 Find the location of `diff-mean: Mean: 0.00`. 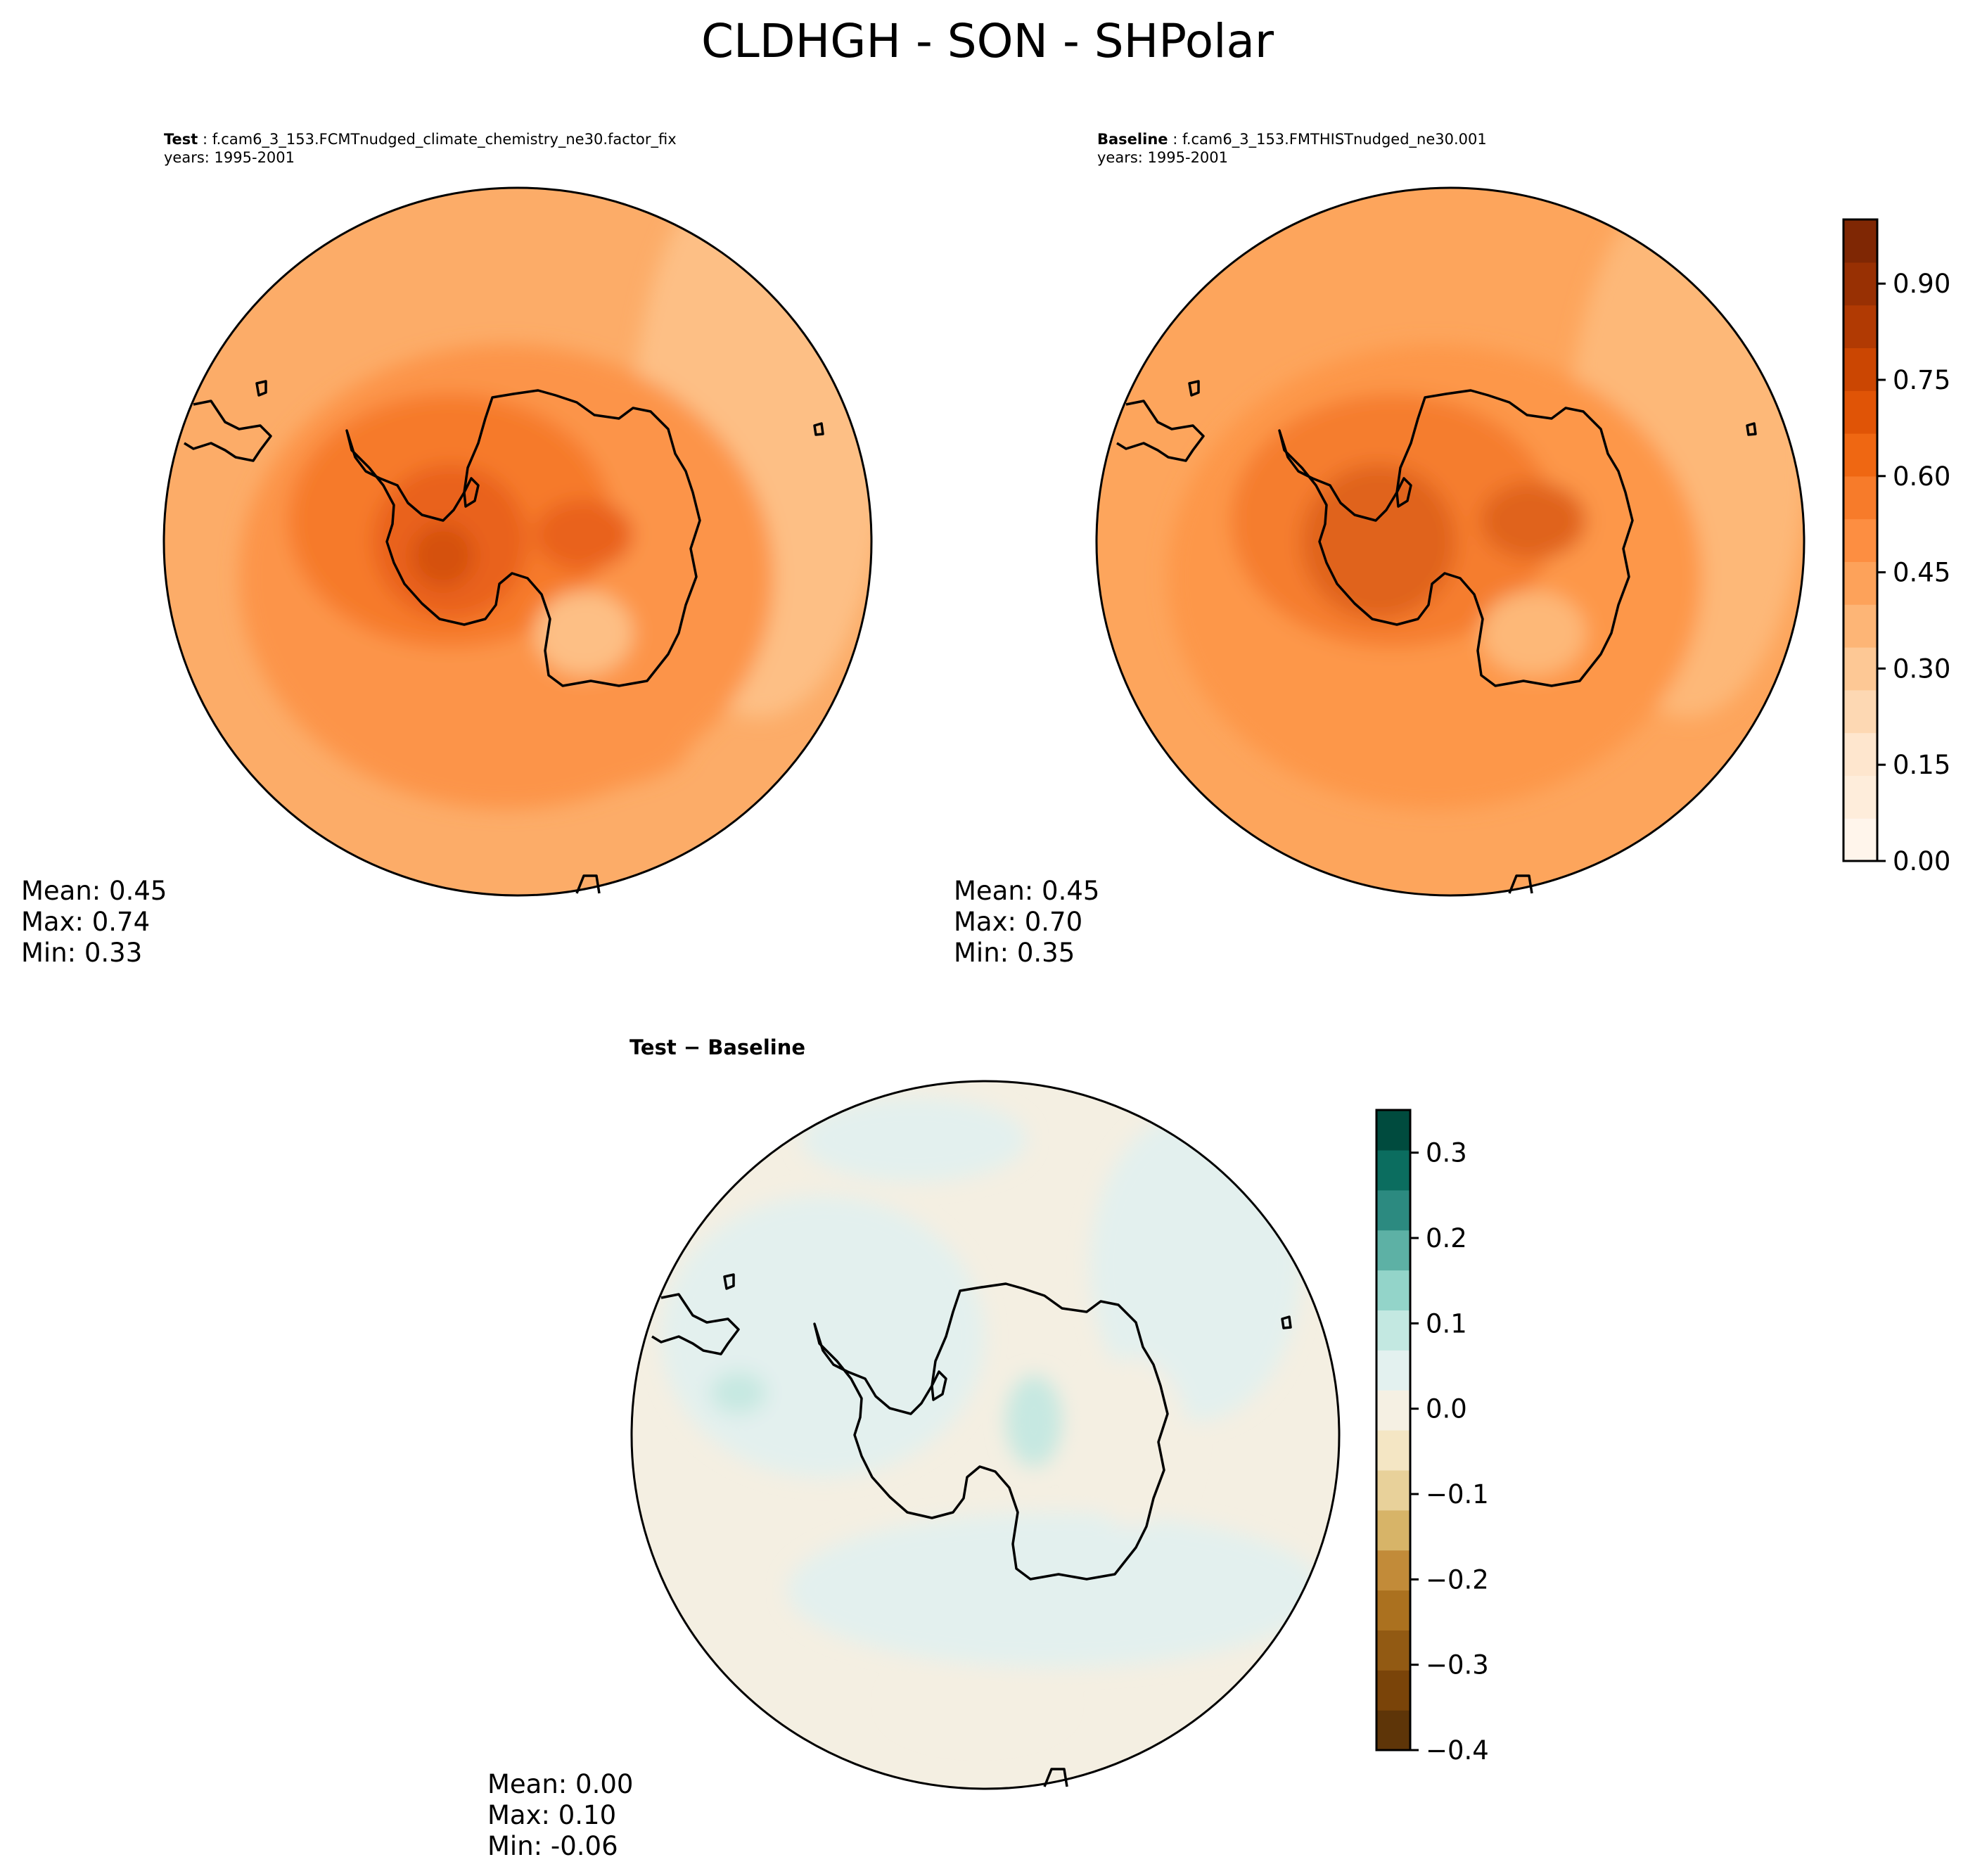

diff-mean: Mean: 0.00 is located at coordinates (560, 1784).